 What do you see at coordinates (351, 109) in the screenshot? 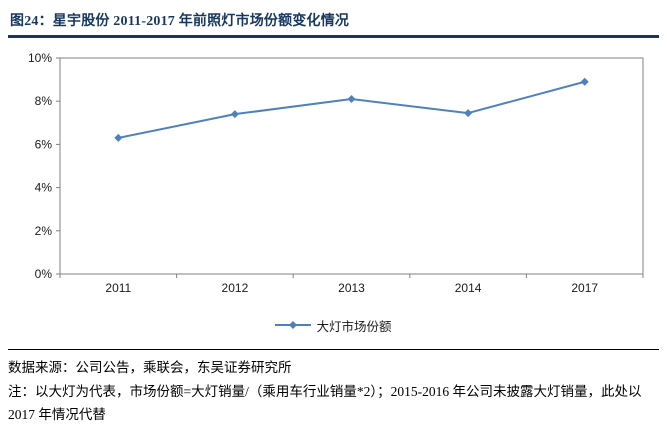
I see `series-line` at bounding box center [351, 109].